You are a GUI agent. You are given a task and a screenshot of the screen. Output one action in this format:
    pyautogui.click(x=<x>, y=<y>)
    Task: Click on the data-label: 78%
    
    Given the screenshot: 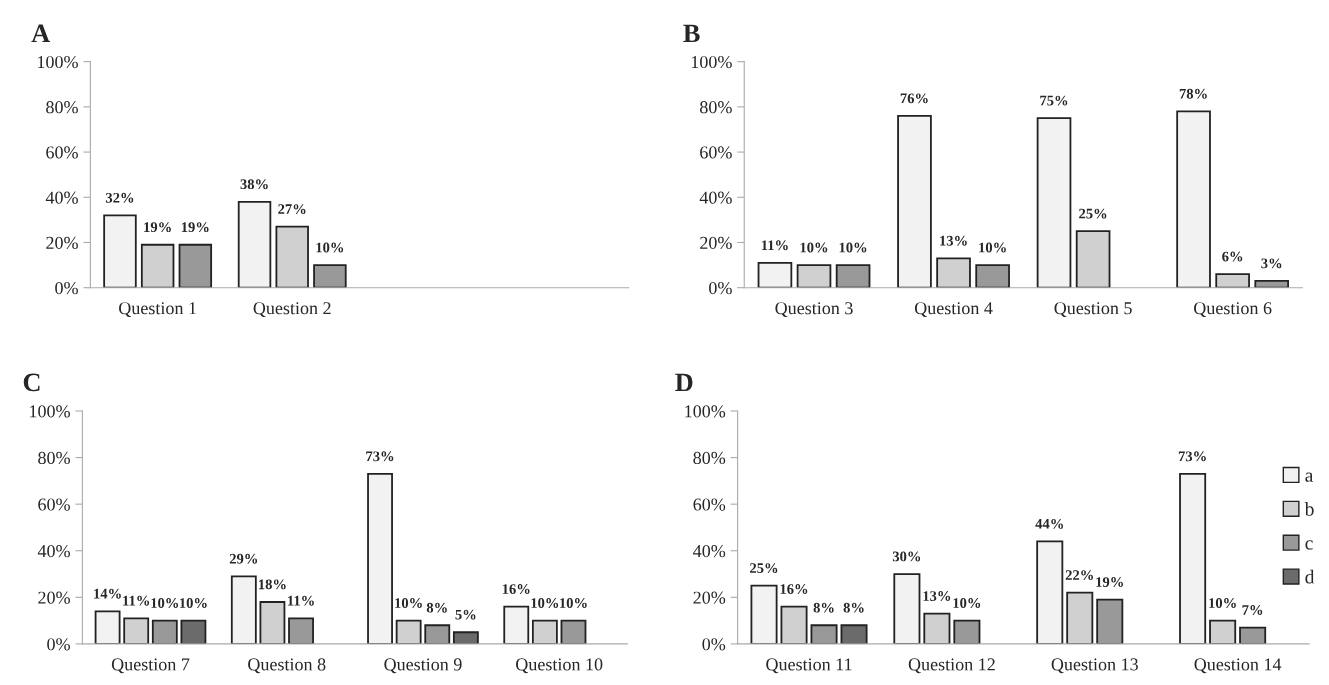 What is the action you would take?
    pyautogui.click(x=1193, y=93)
    